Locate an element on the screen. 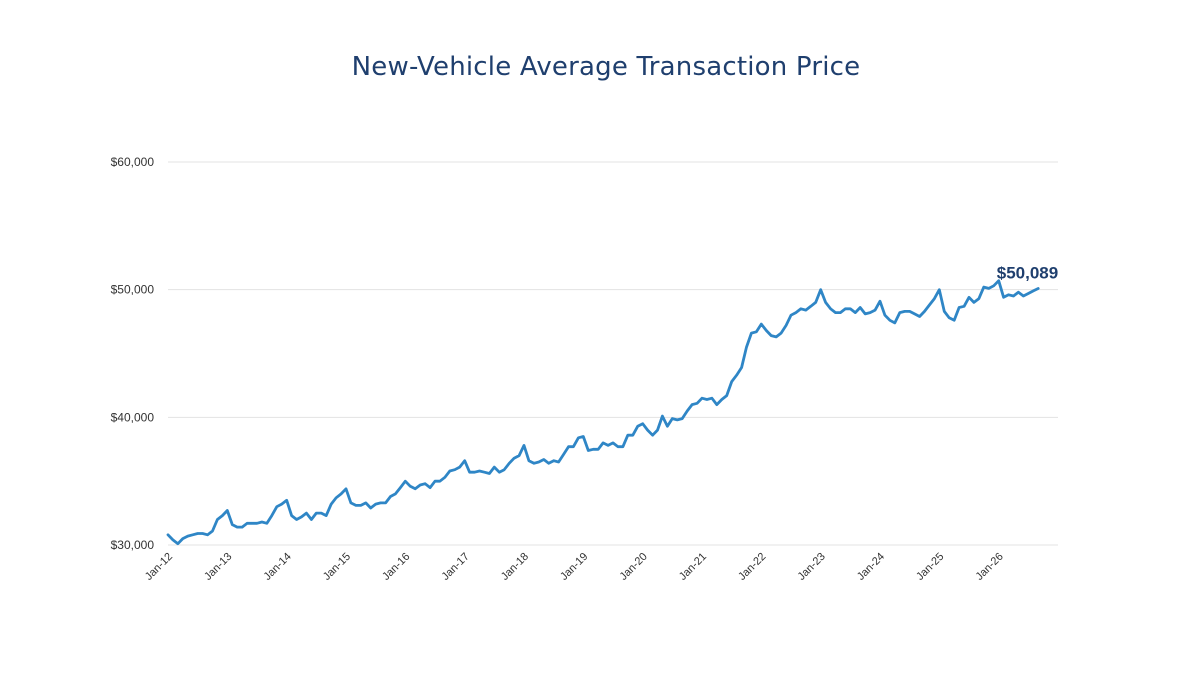 This screenshot has height=675, width=1200. y-tick-label: $30,000 is located at coordinates (133, 545).